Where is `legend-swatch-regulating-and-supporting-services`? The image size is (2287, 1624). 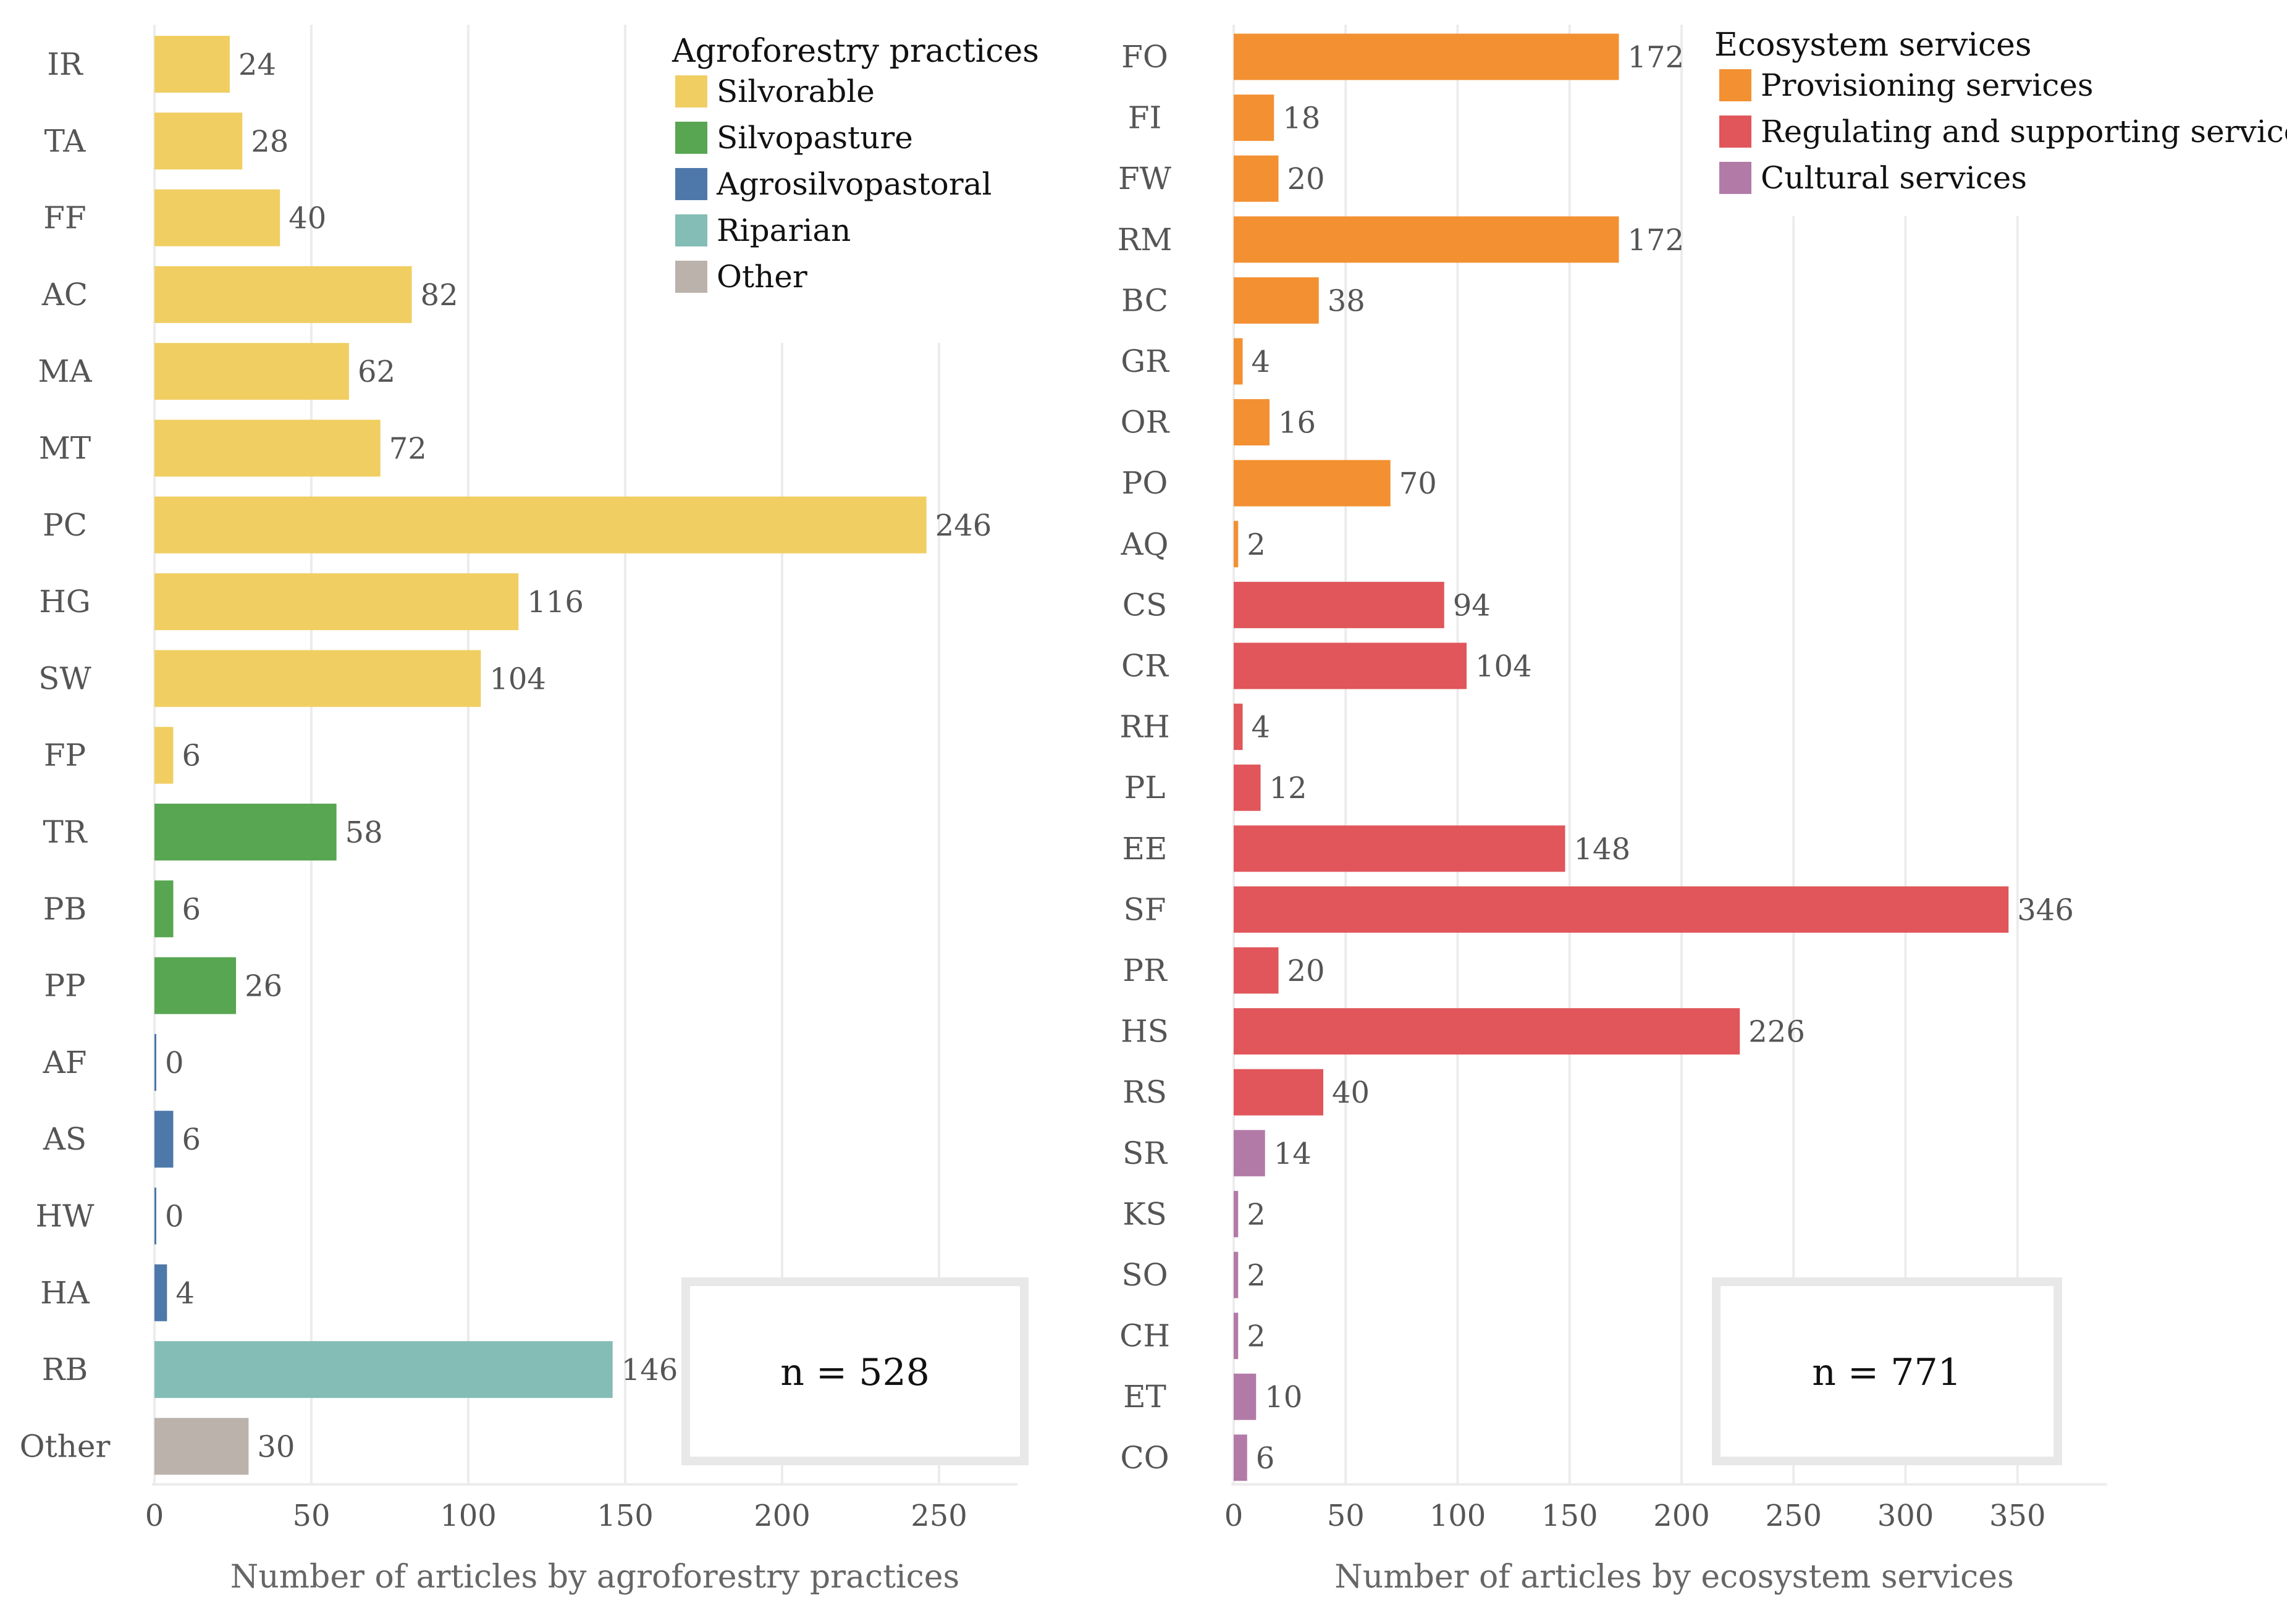 legend-swatch-regulating-and-supporting-services is located at coordinates (1735, 132).